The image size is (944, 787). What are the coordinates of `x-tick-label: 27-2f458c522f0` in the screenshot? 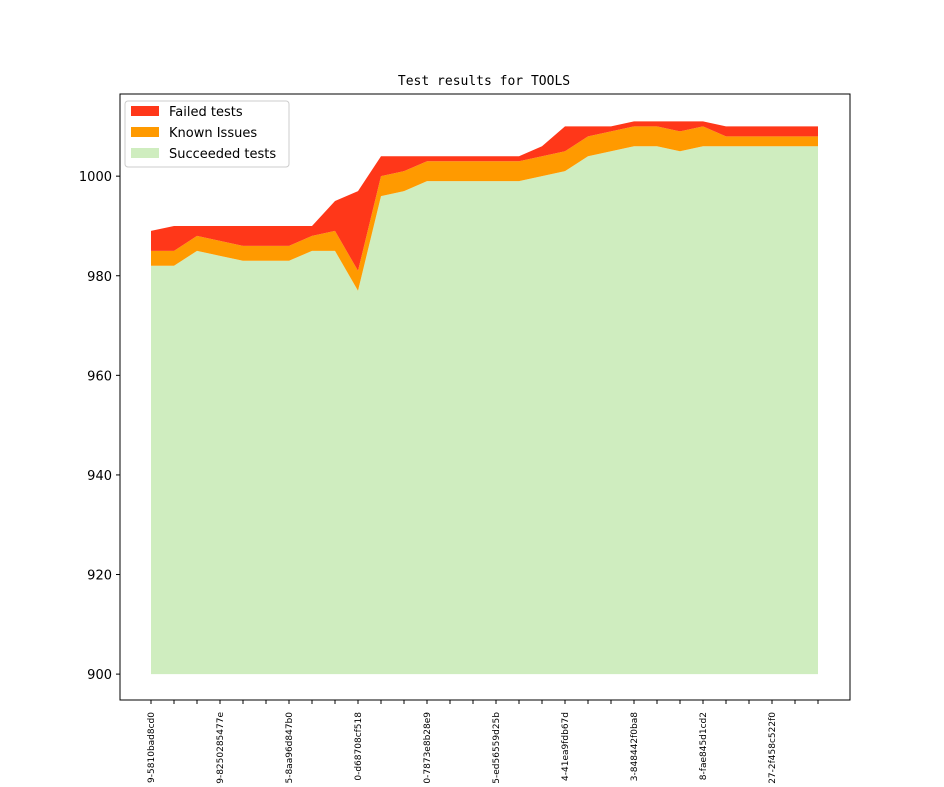 It's located at (773, 748).